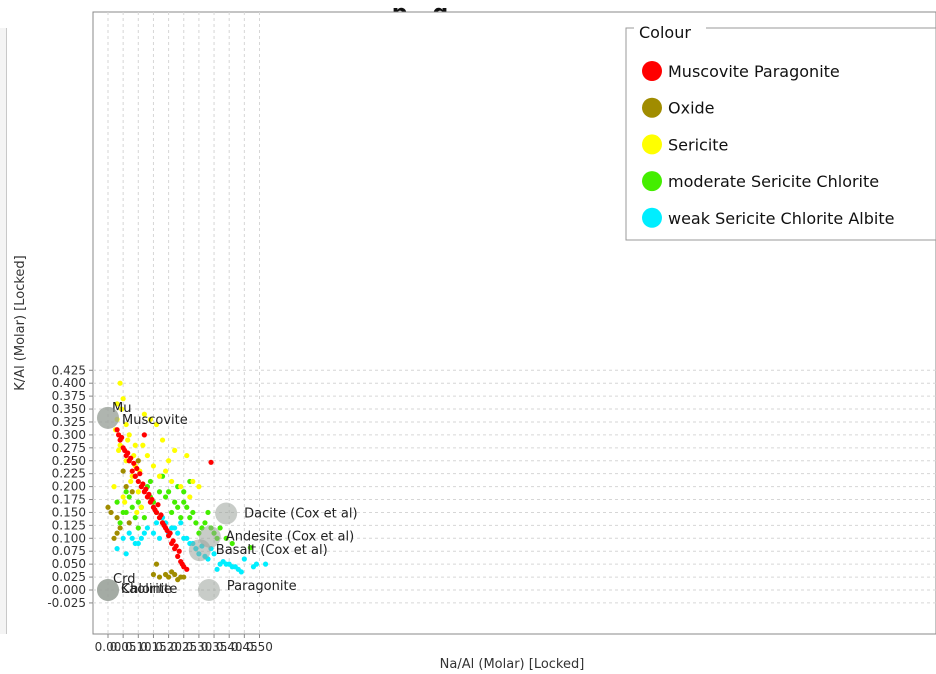 This screenshot has height=674, width=936. What do you see at coordinates (146, 589) in the screenshot?
I see `reference-point-label: Chlorite` at bounding box center [146, 589].